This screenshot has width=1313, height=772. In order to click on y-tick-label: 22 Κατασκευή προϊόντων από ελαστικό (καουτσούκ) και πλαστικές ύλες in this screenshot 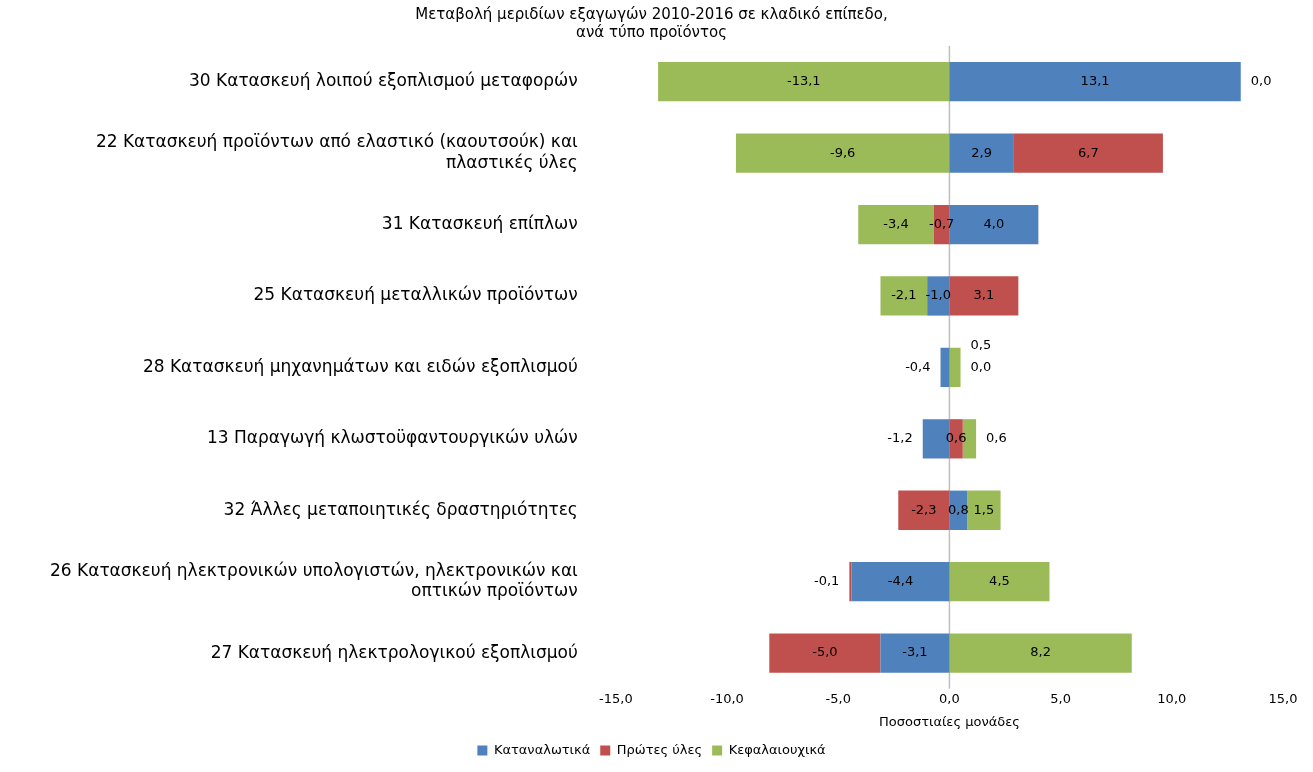, I will do `click(337, 151)`.